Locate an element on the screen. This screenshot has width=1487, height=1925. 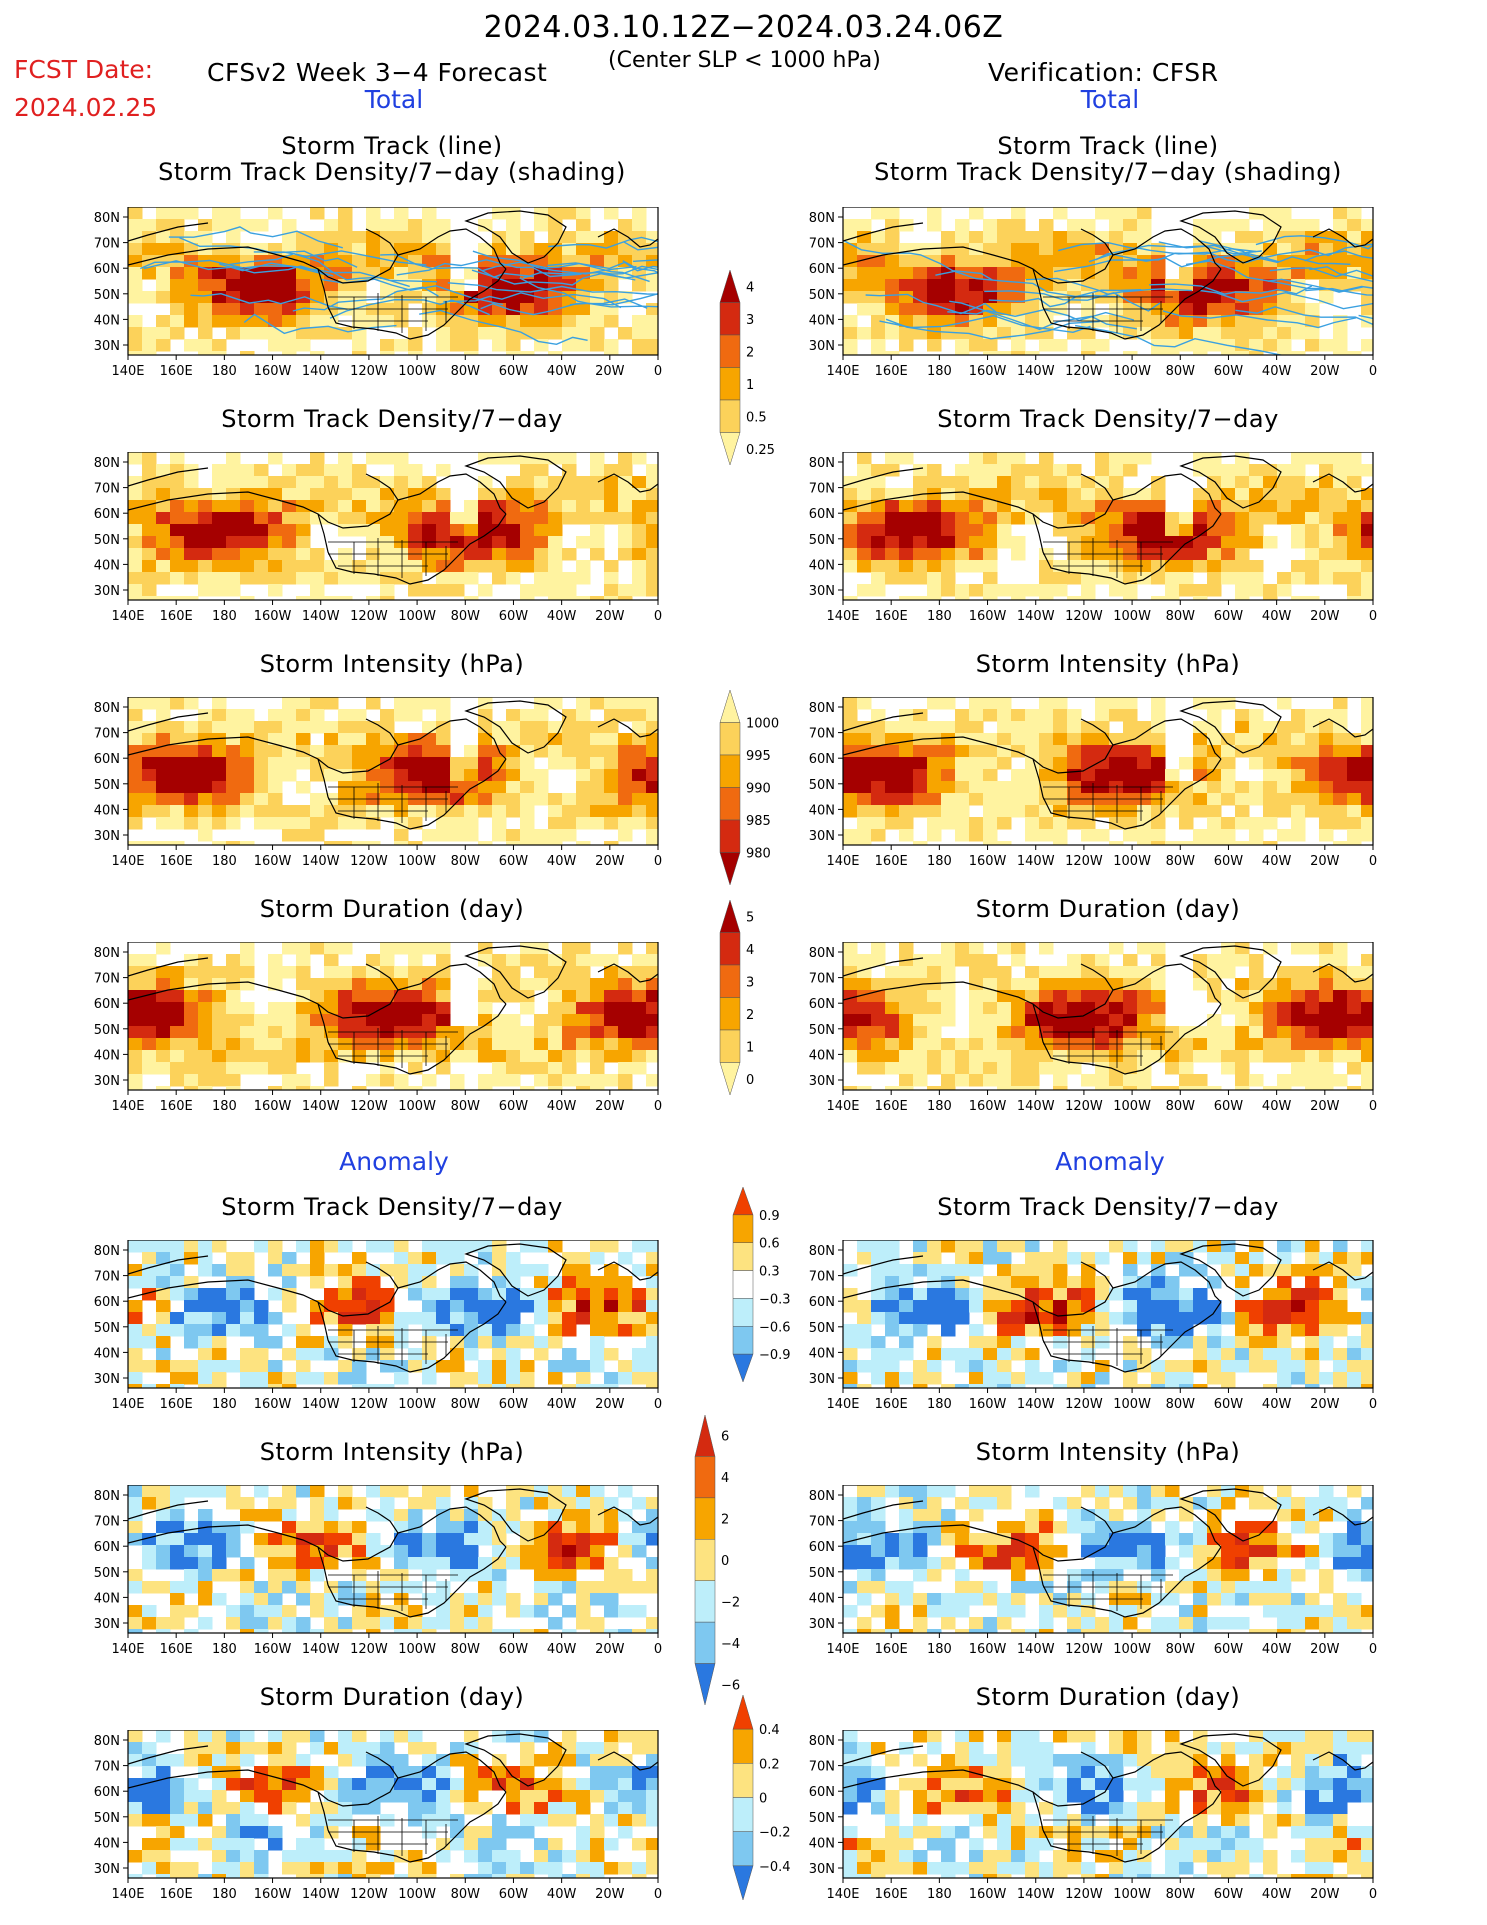
lon-tick-label: 20W is located at coordinates (1325, 616).